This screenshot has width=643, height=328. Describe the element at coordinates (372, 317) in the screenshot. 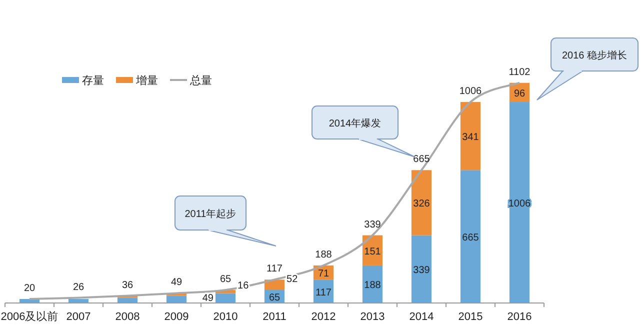

I see `x-tick-label: 2013` at that location.